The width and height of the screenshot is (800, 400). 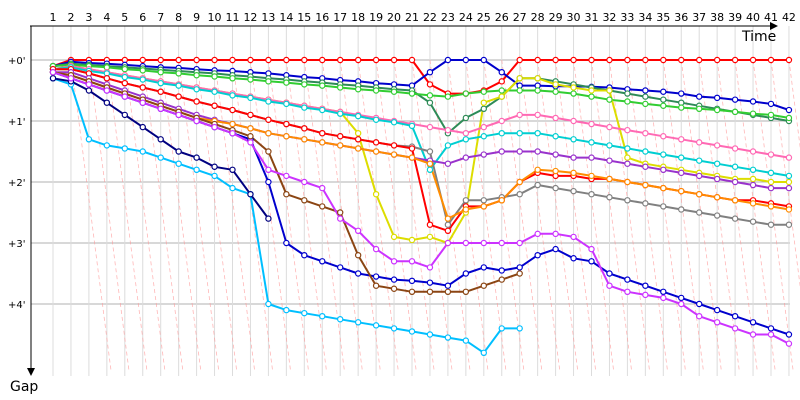 What do you see at coordinates (466, 17) in the screenshot?
I see `x-tick-label: 24` at bounding box center [466, 17].